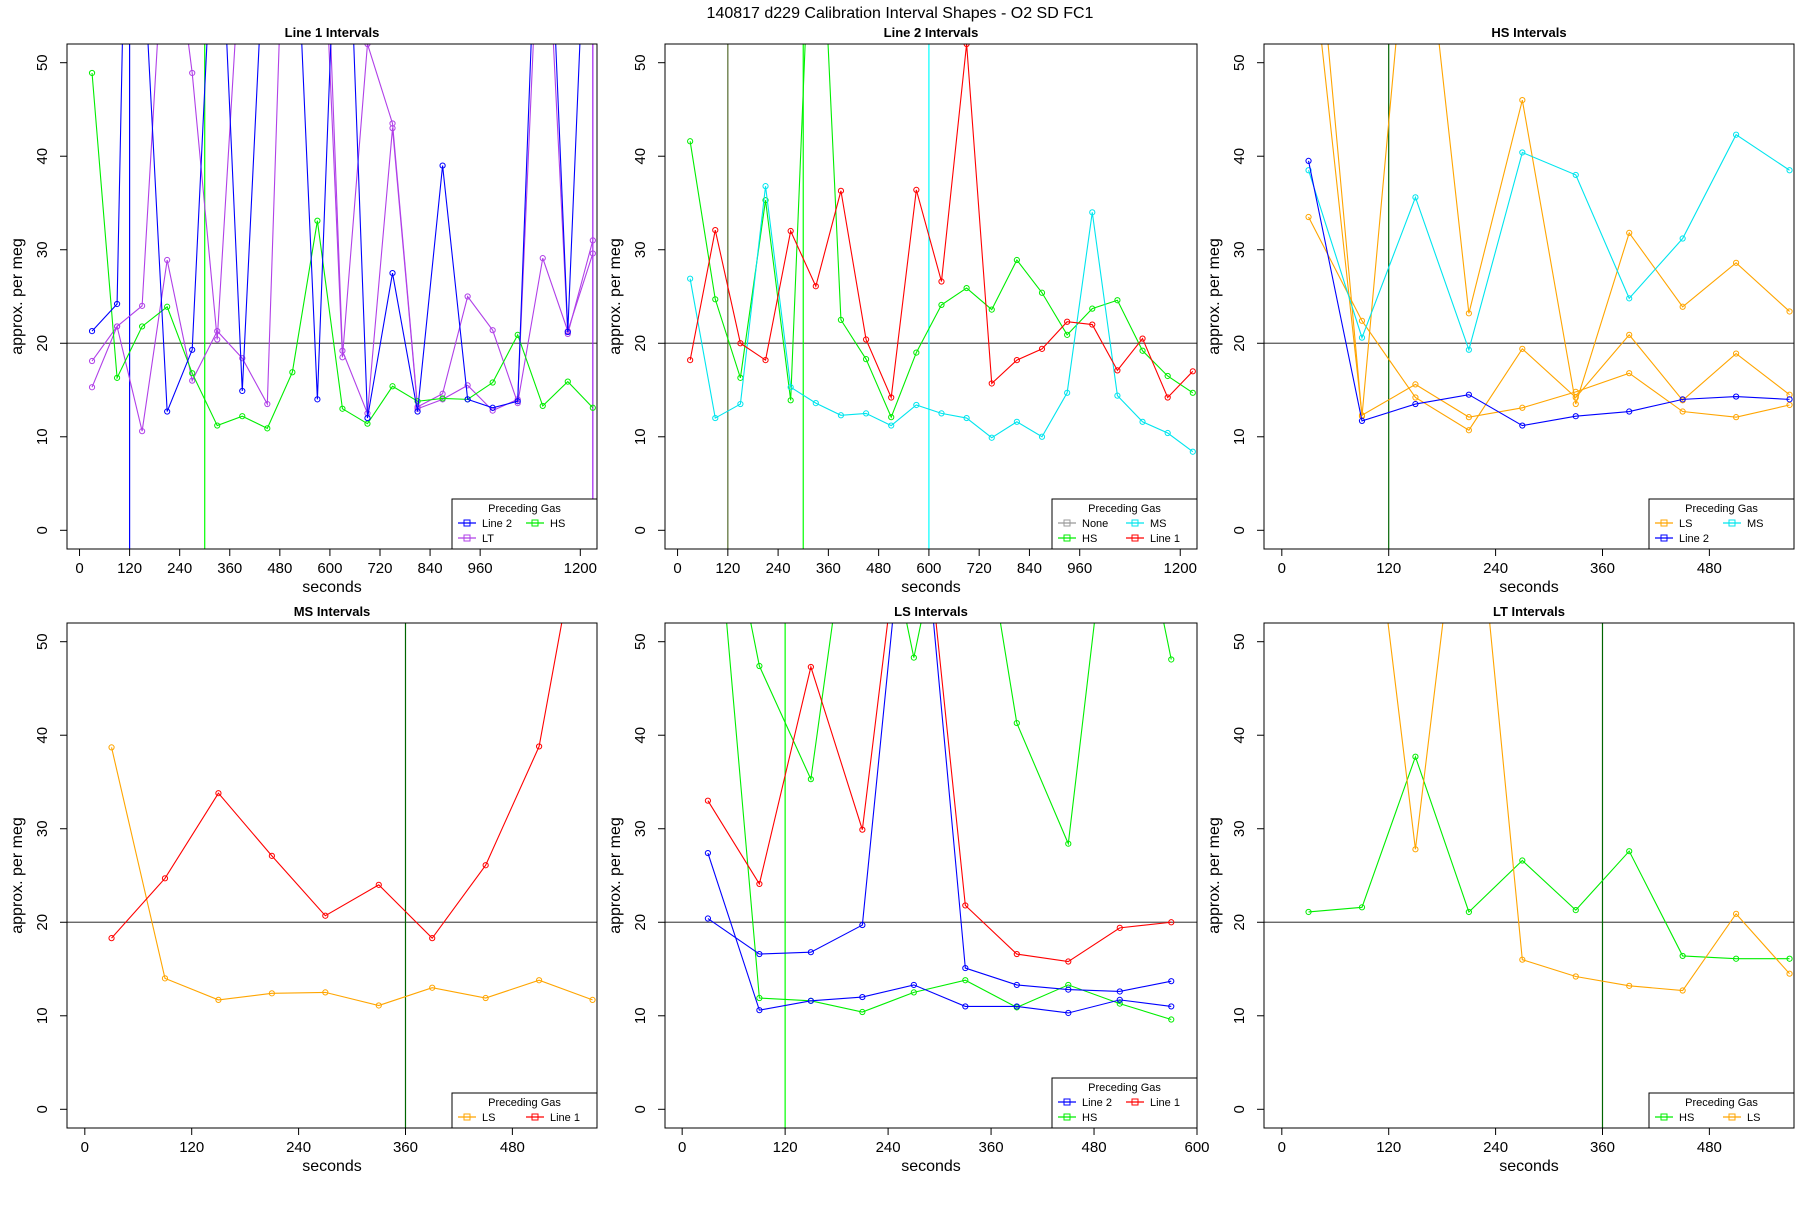  Describe the element at coordinates (1282, 568) in the screenshot. I see `x-tick-label: 0` at that location.